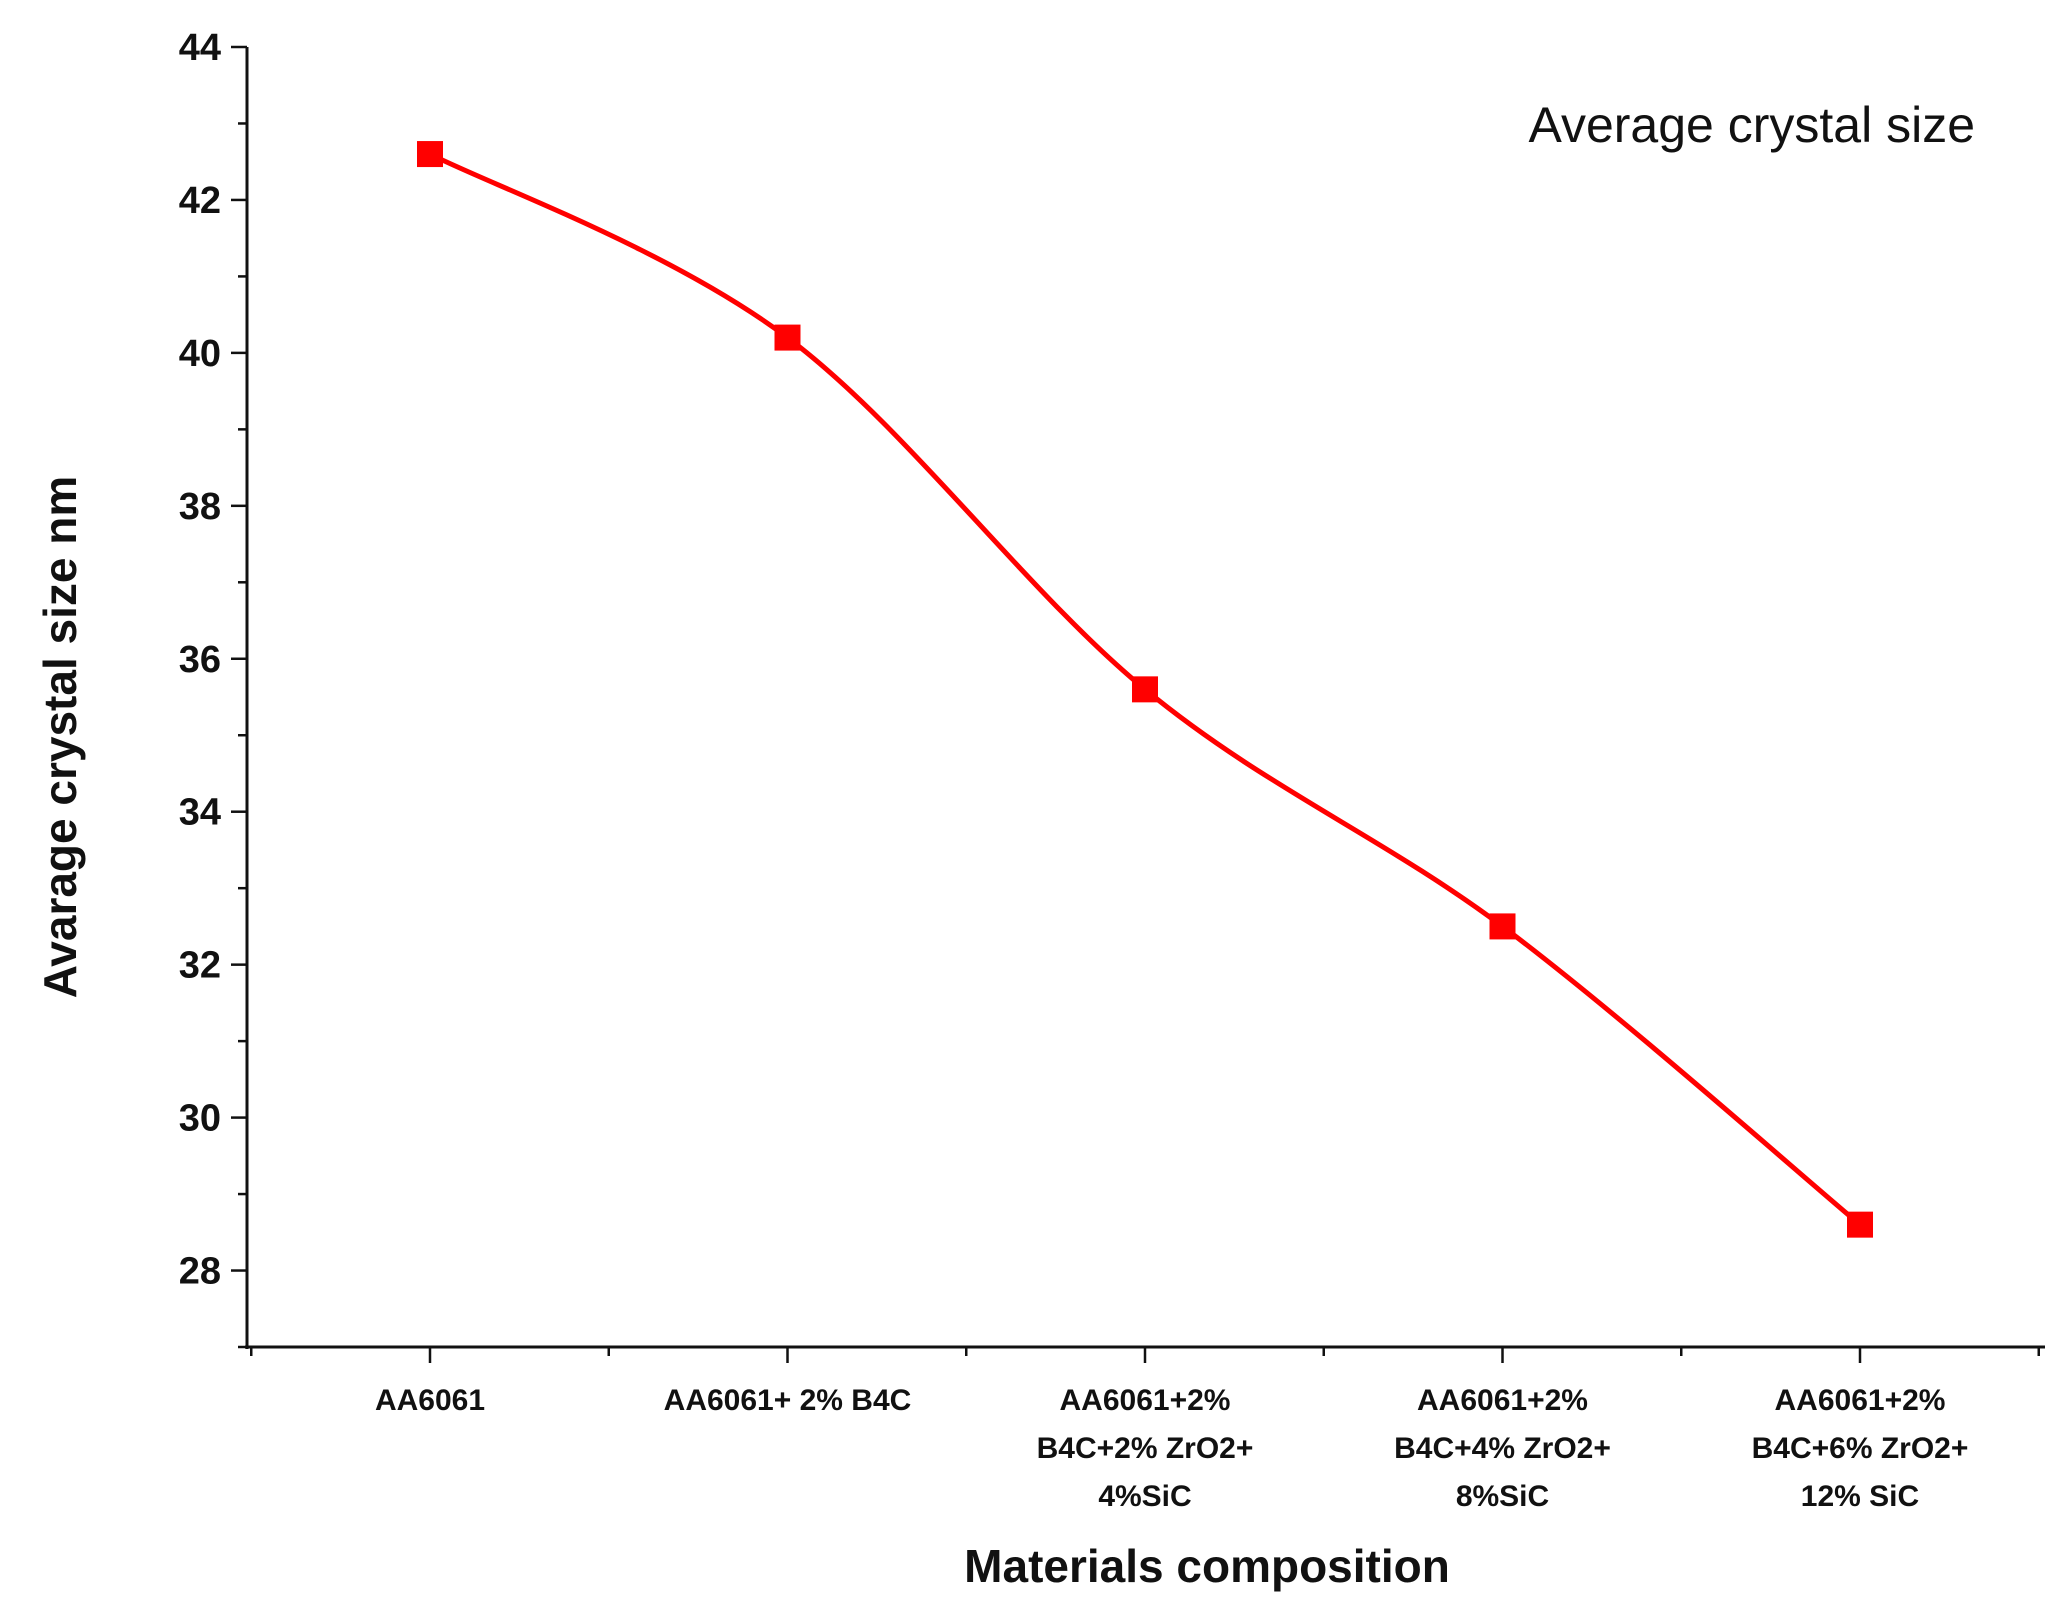 This screenshot has width=2066, height=1619. I want to click on x-tick-label: AA6061, so click(430, 1400).